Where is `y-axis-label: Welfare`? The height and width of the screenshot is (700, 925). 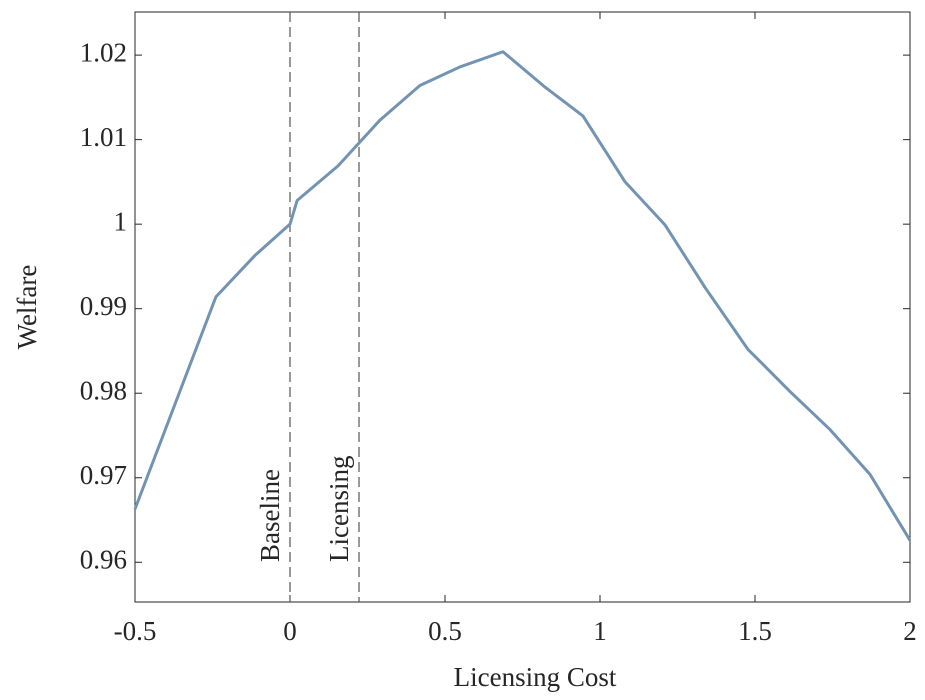
y-axis-label: Welfare is located at coordinates (27, 307).